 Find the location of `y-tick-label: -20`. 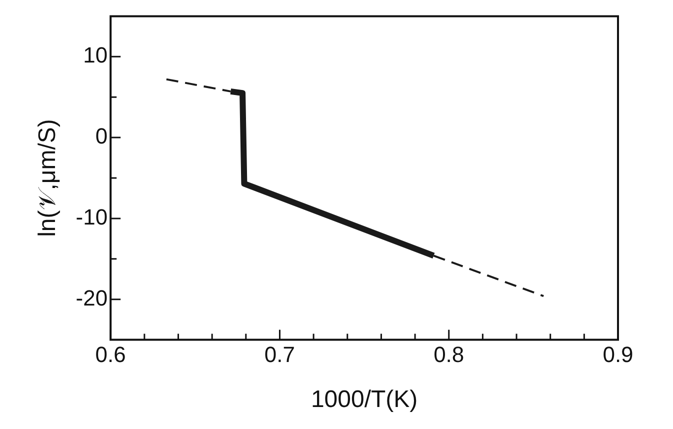

y-tick-label: -20 is located at coordinates (92, 297).